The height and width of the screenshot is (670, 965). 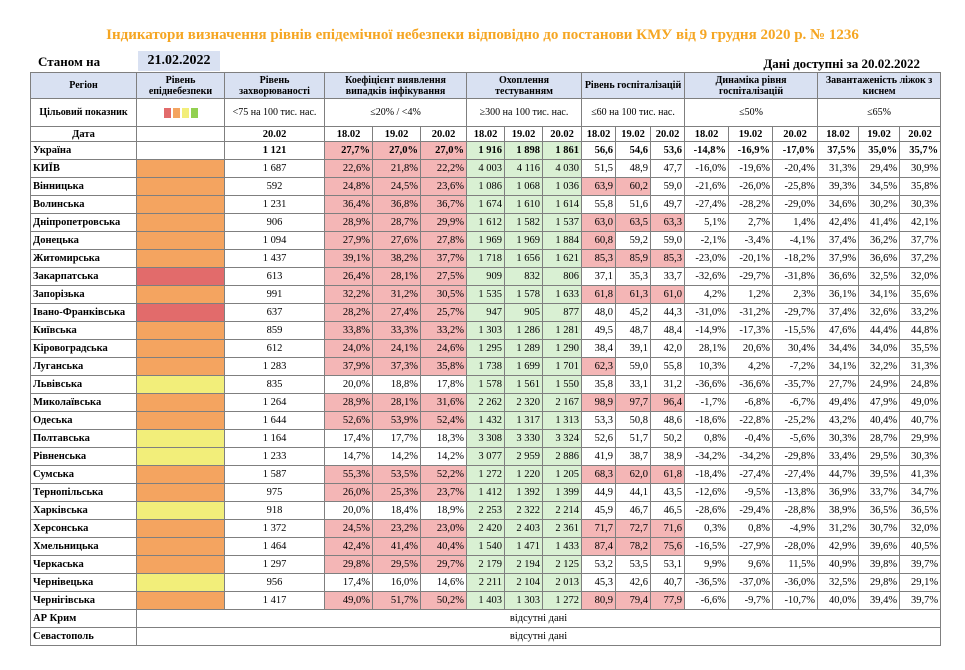 I want to click on detection-cell: 28,2%, so click(x=348, y=312).